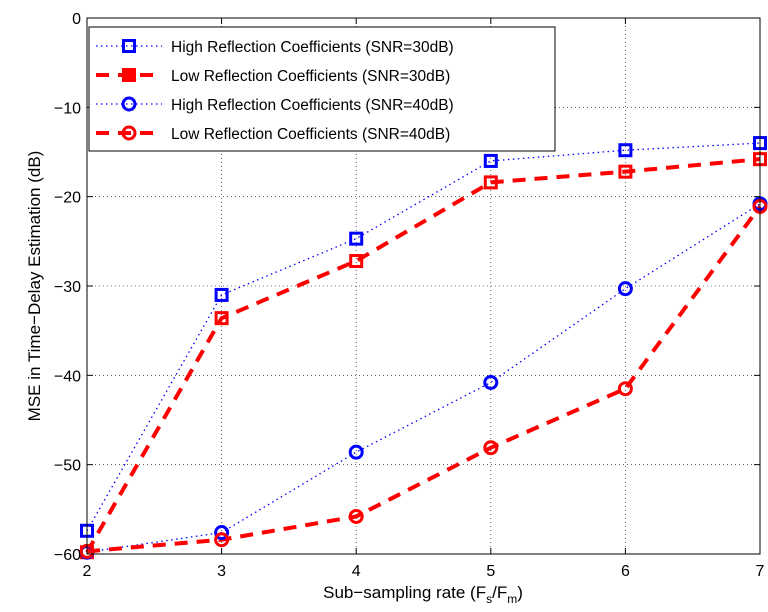 This screenshot has width=768, height=612. What do you see at coordinates (67, 198) in the screenshot?
I see `y-tick-label: −20` at bounding box center [67, 198].